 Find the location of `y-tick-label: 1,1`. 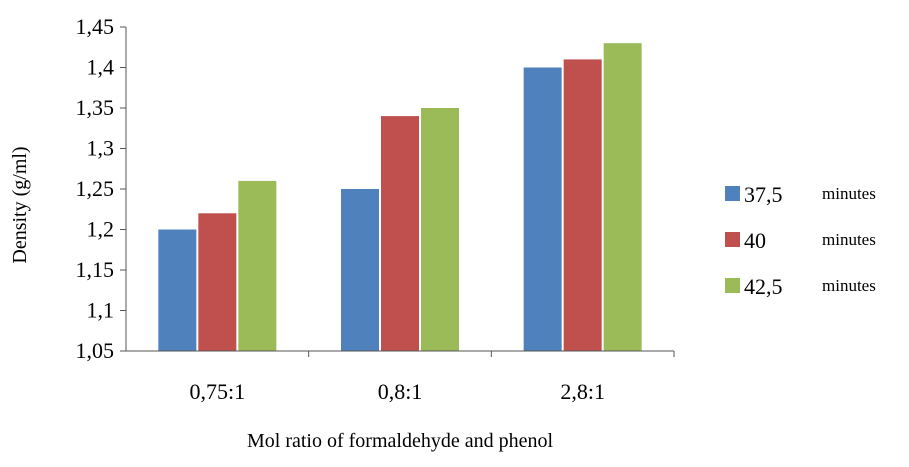

y-tick-label: 1,1 is located at coordinates (101, 310).